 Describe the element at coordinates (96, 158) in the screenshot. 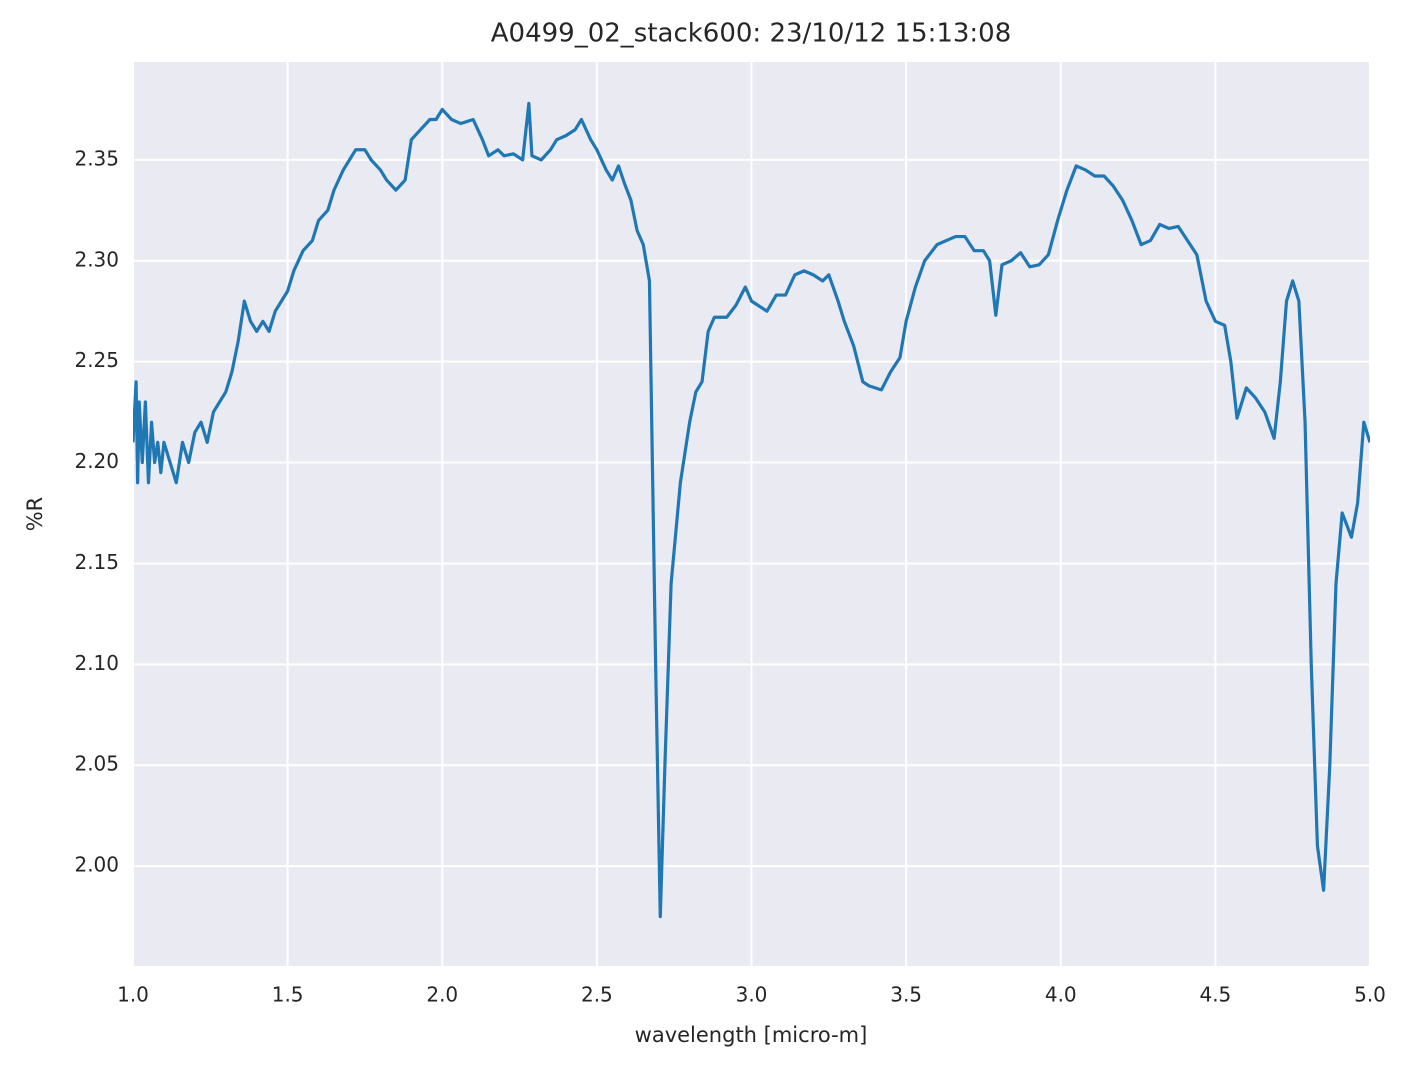

I see `y-tick-label: 2.35` at that location.